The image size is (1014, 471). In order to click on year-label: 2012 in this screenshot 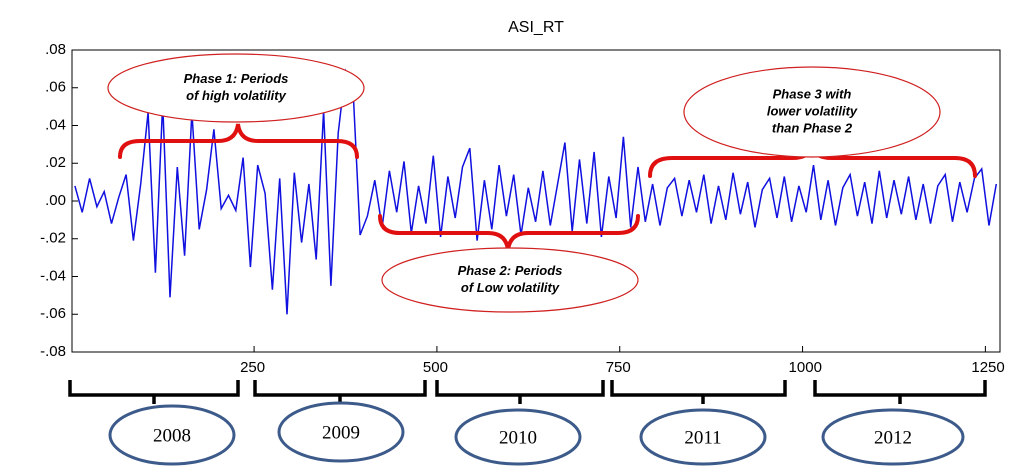, I will do `click(893, 437)`.